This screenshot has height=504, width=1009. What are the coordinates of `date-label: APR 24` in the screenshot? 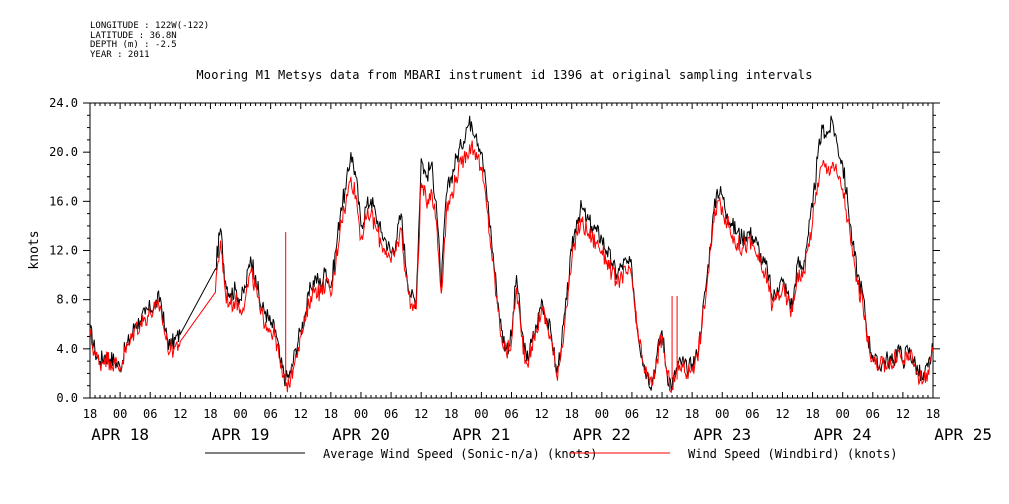 It's located at (843, 434).